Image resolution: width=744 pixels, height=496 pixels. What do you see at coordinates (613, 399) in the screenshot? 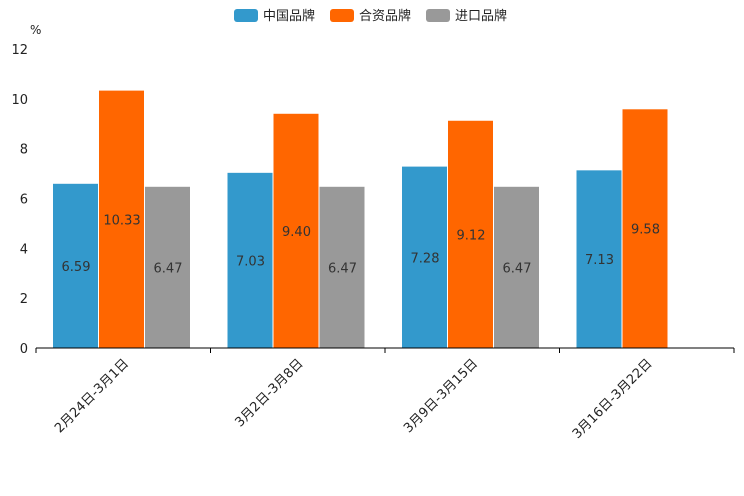
I see `x-tick-label: 3月16日-3月22日` at bounding box center [613, 399].